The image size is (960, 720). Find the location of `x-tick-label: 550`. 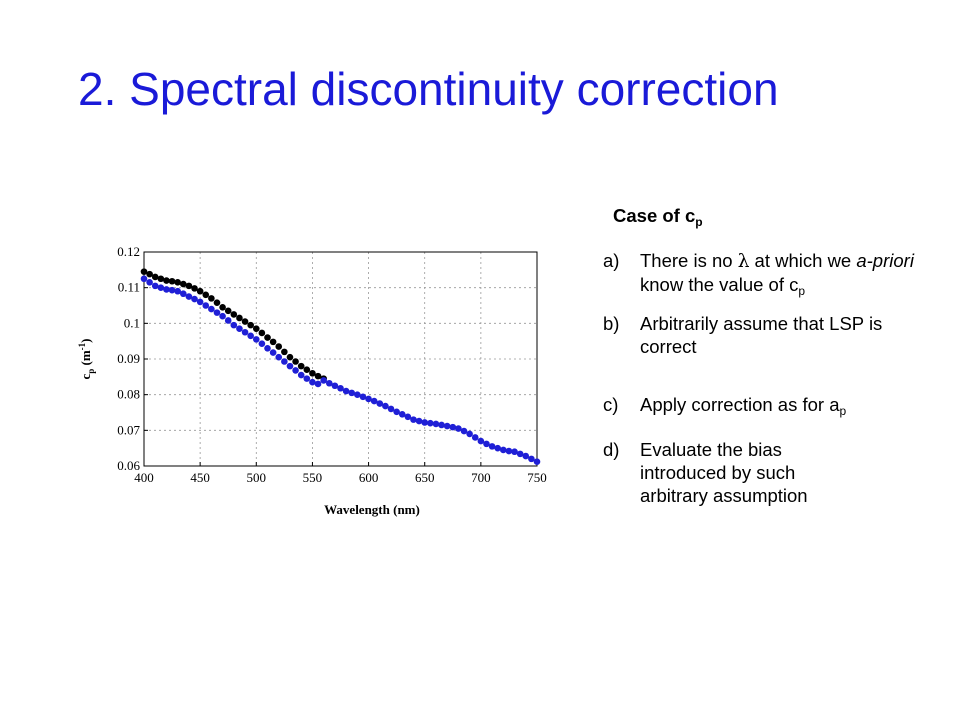

x-tick-label: 550 is located at coordinates (313, 477).